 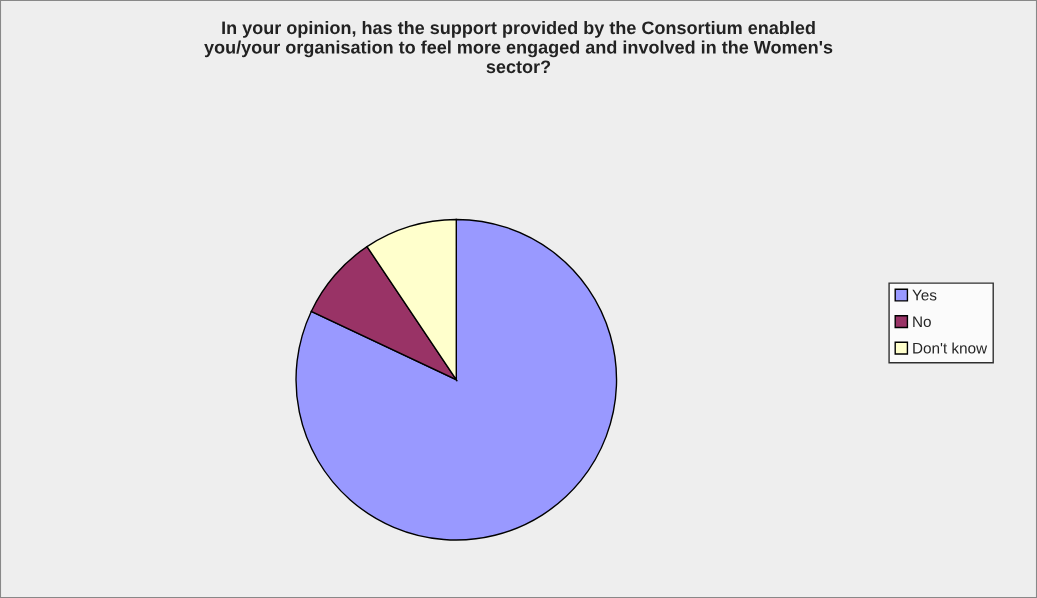 What do you see at coordinates (924, 295) in the screenshot?
I see `legend-label: Yes` at bounding box center [924, 295].